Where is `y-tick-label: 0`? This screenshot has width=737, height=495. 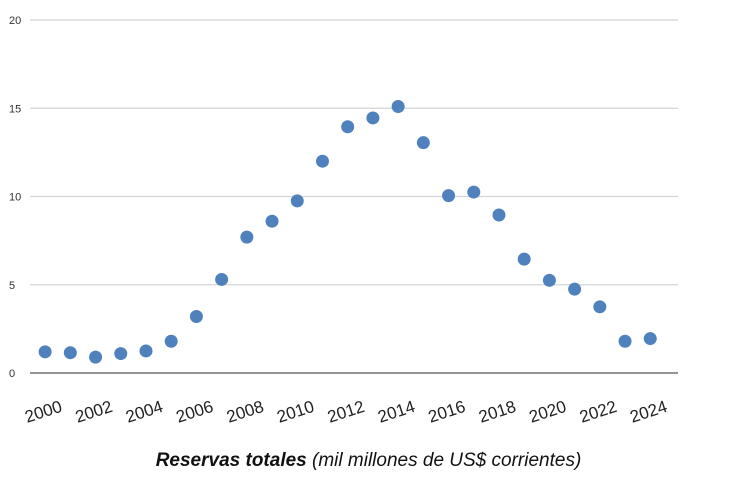 y-tick-label: 0 is located at coordinates (12, 374).